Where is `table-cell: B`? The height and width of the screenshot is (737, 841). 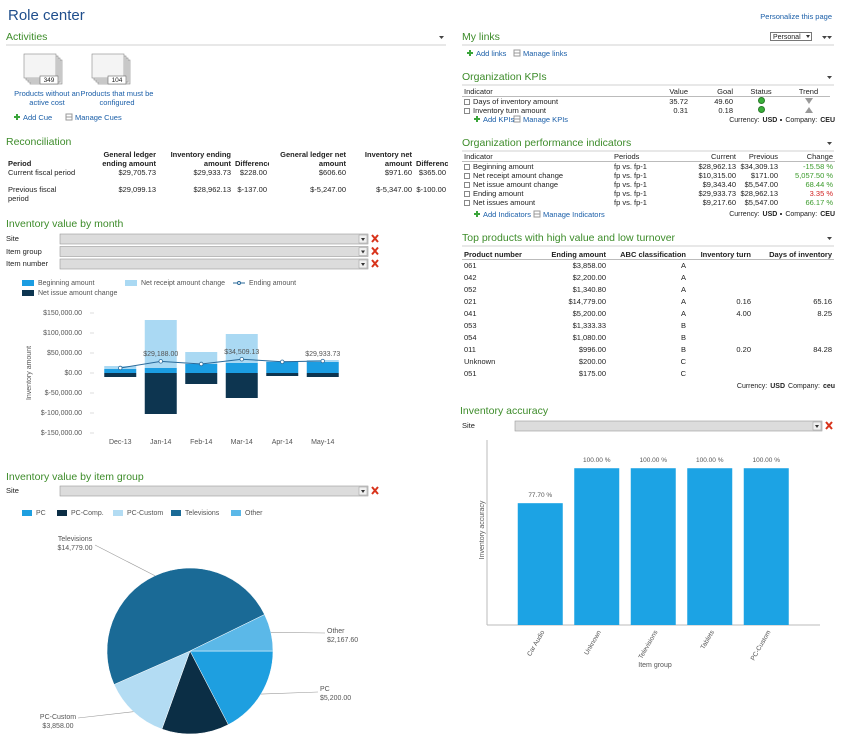
table-cell: B is located at coordinates (648, 350).